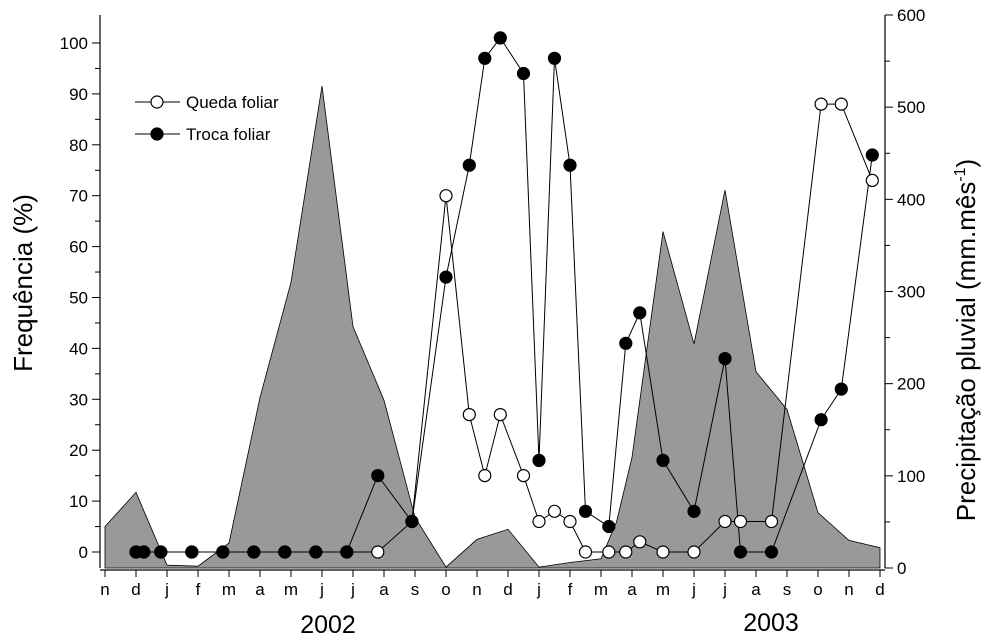 This screenshot has height=639, width=989. Describe the element at coordinates (911, 199) in the screenshot. I see `y2-tick-label: 400` at that location.